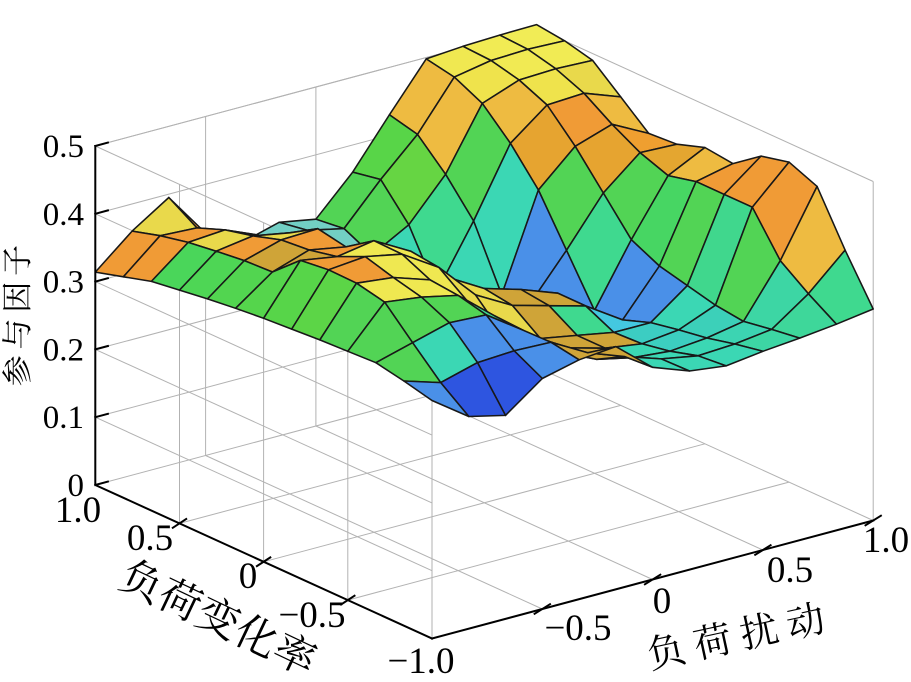 The width and height of the screenshot is (911, 682). I want to click on svg-text: 0.2, so click(63, 350).